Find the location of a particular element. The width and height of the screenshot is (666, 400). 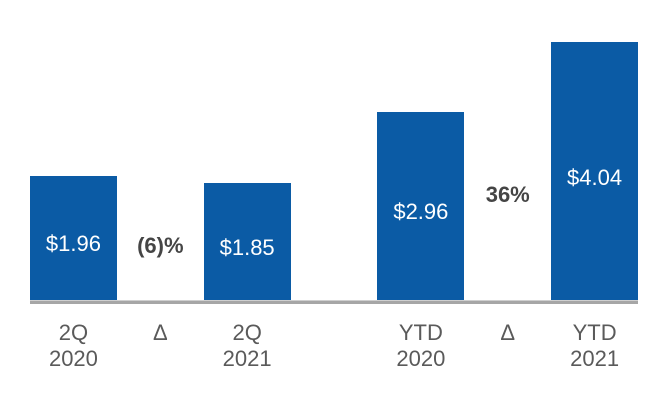

x-axis-tick-label: YTD 2021 is located at coordinates (594, 338).